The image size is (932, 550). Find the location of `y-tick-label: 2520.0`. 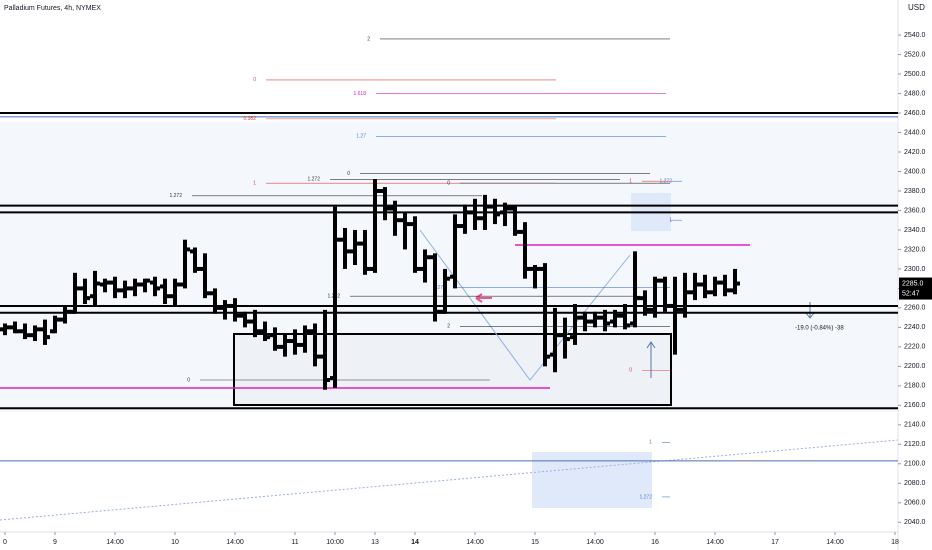

y-tick-label: 2520.0 is located at coordinates (915, 54).